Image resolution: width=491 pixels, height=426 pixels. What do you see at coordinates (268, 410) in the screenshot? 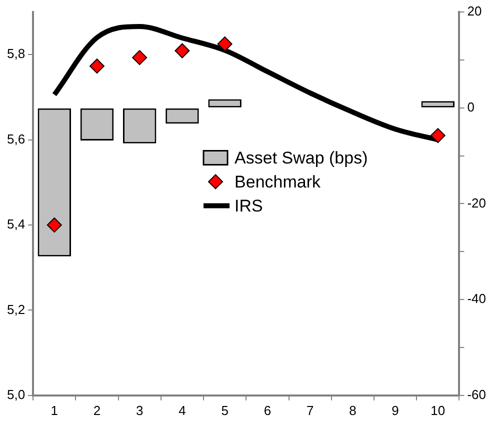
I see `x-tick-label: 6` at bounding box center [268, 410].